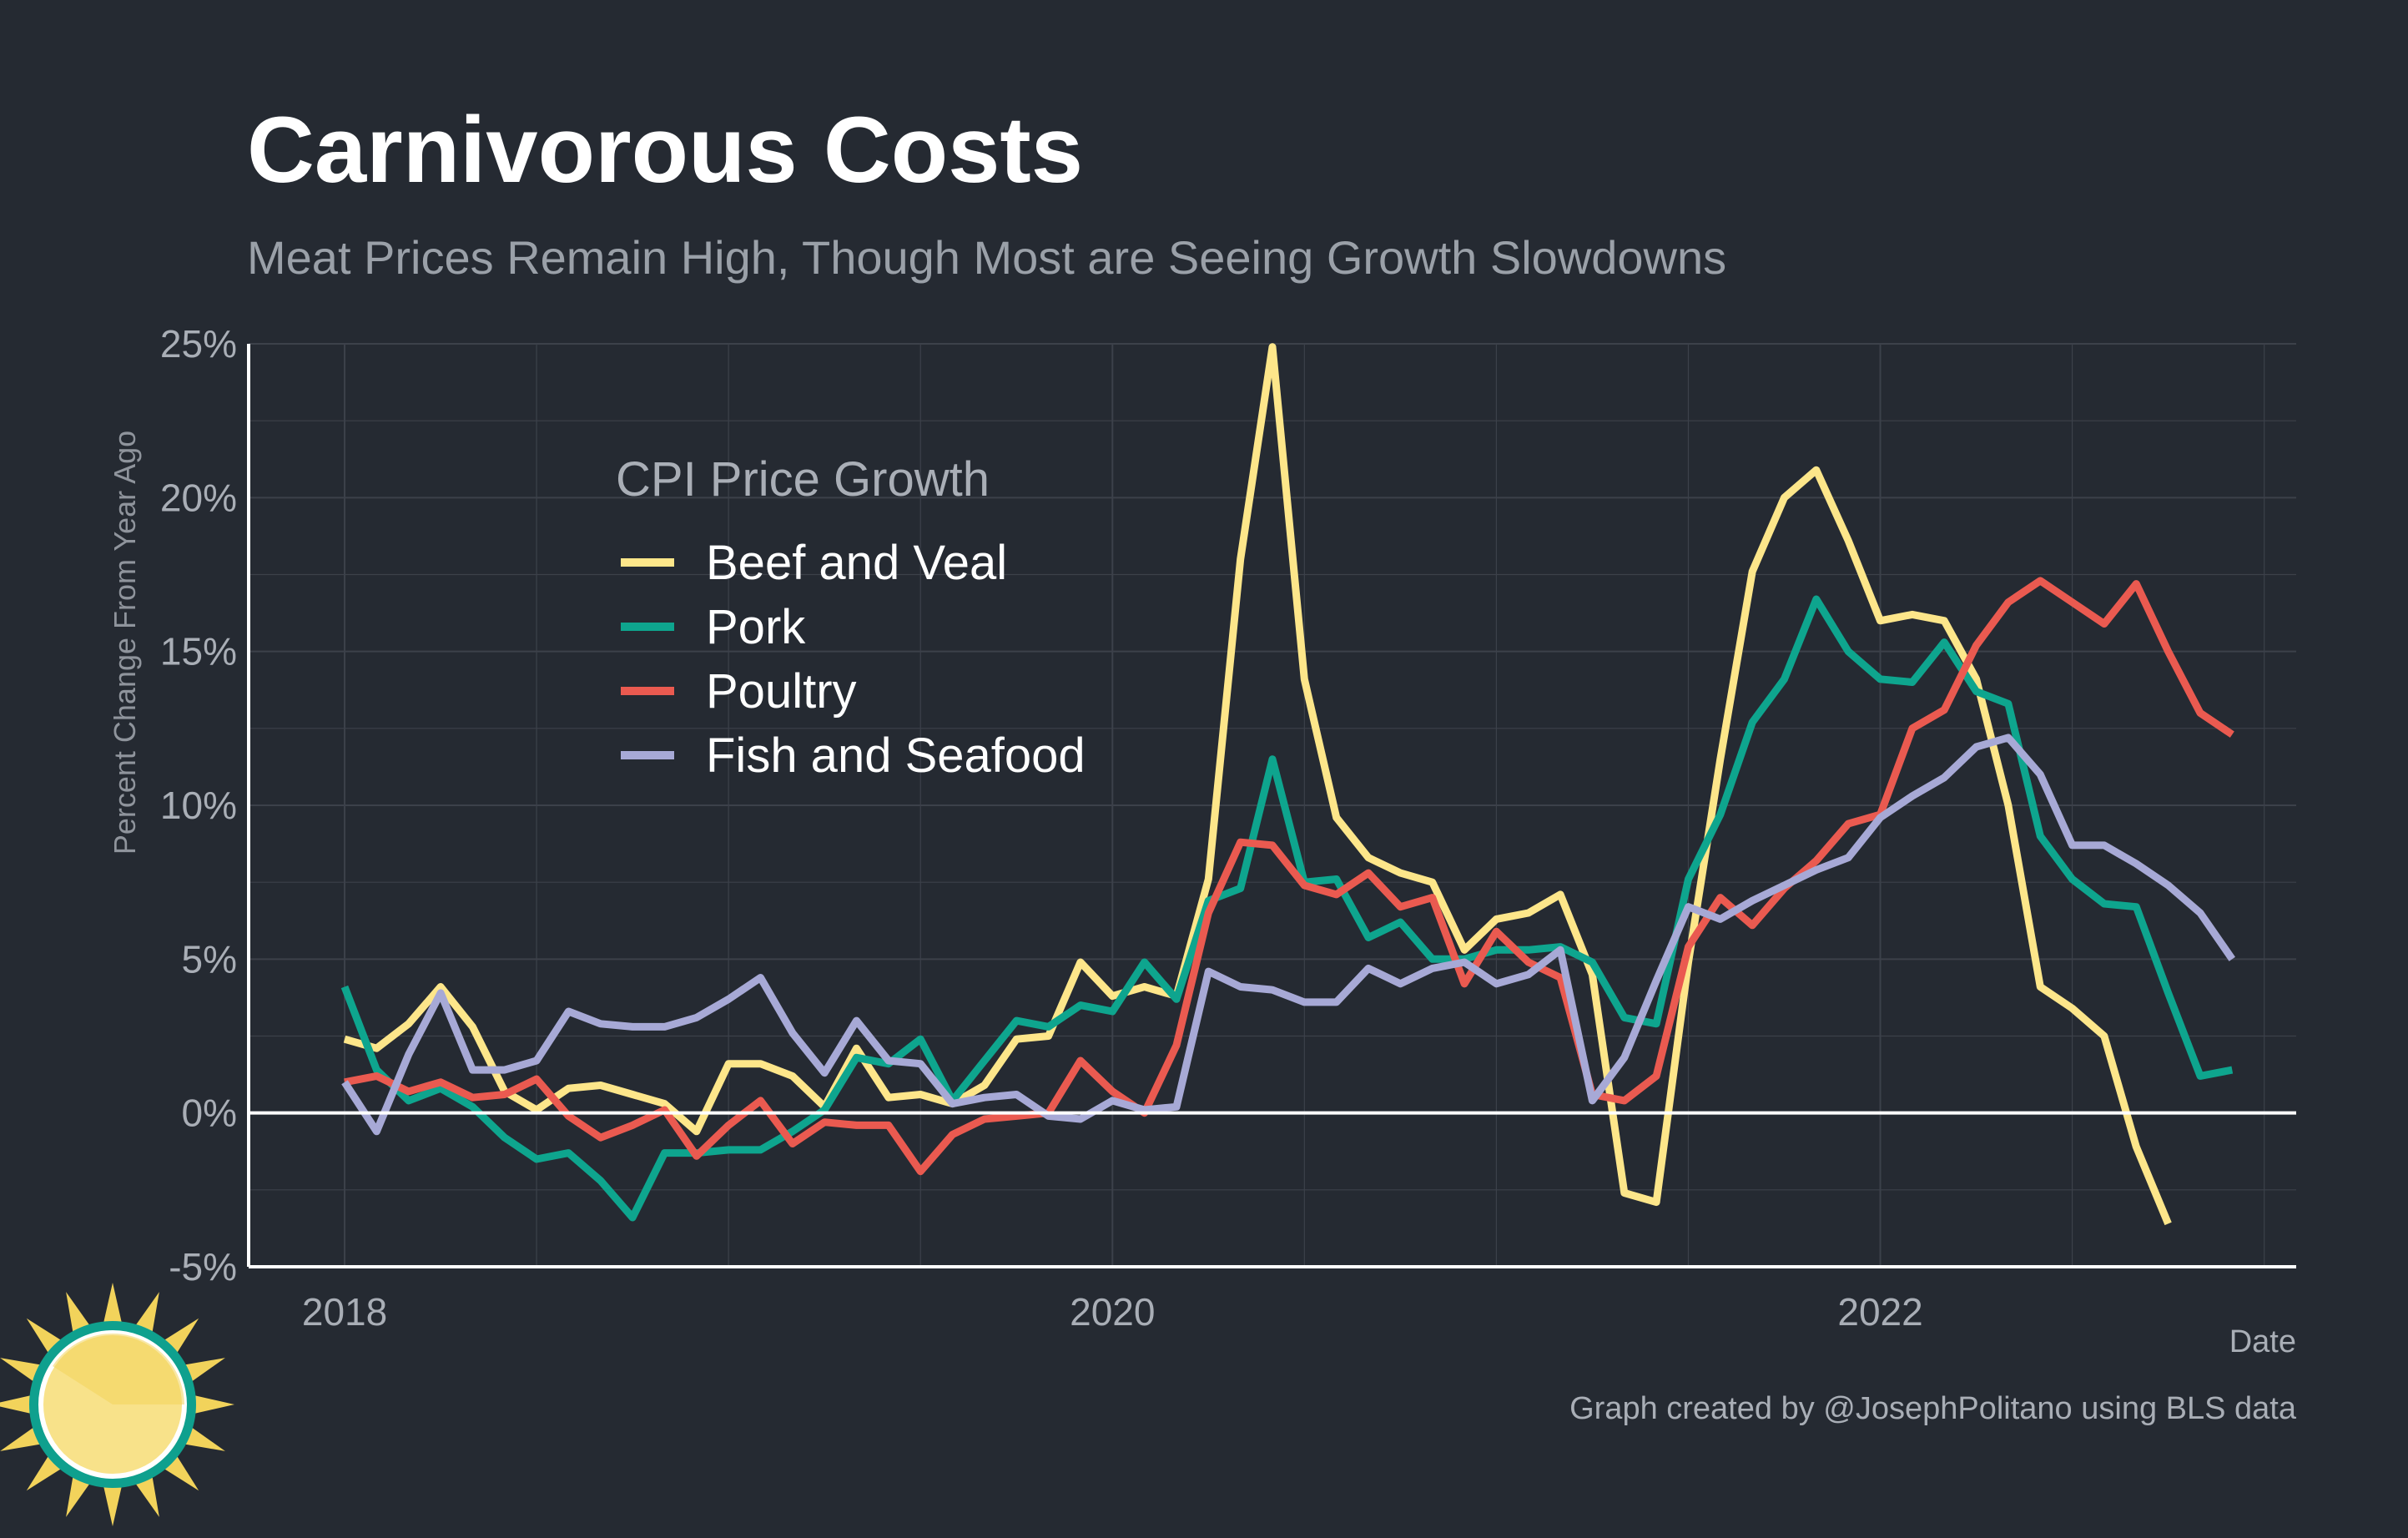 The width and height of the screenshot is (2408, 1538). I want to click on y-tick-label: 5%, so click(209, 959).